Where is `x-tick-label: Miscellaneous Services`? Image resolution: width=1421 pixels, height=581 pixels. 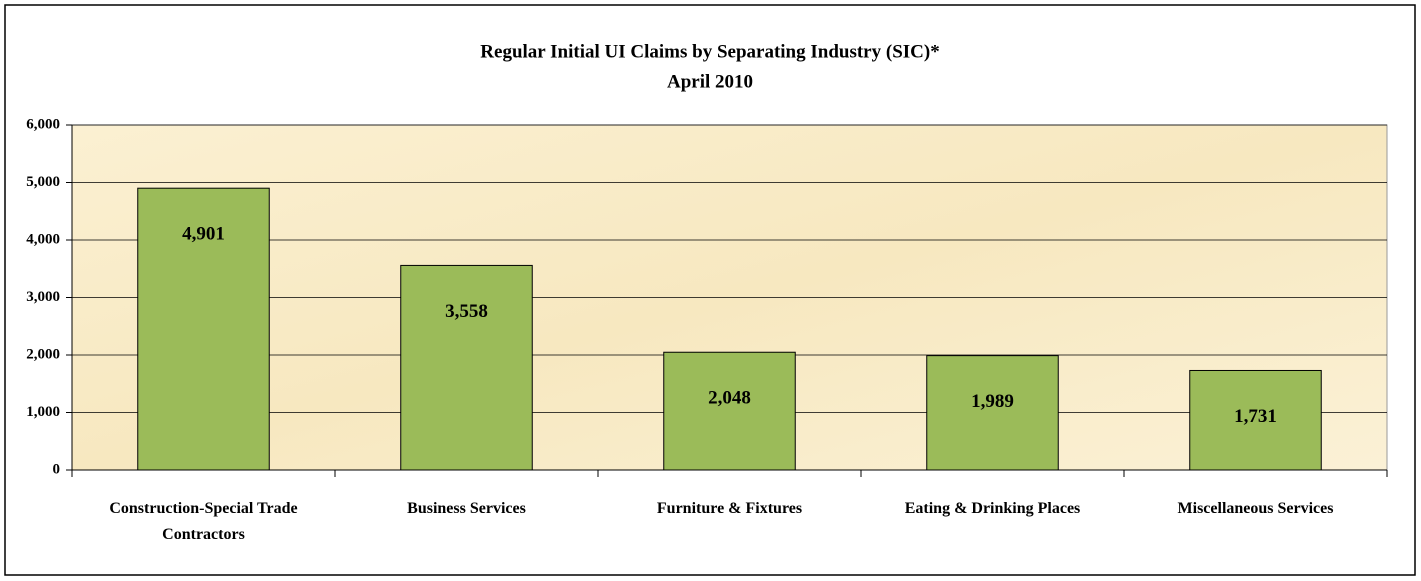 x-tick-label: Miscellaneous Services is located at coordinates (1255, 508).